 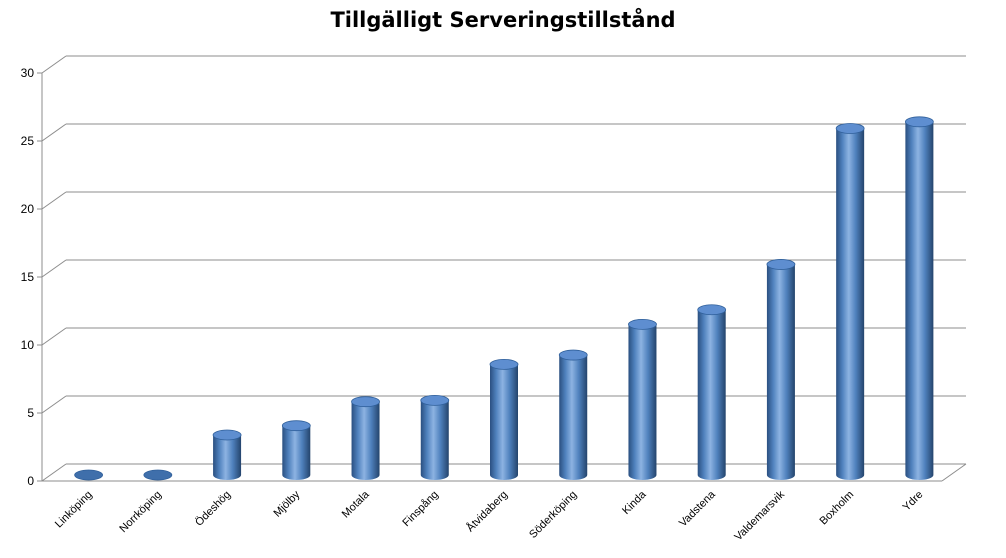 I want to click on x-tick-label: Åtvidaberg, so click(x=487, y=511).